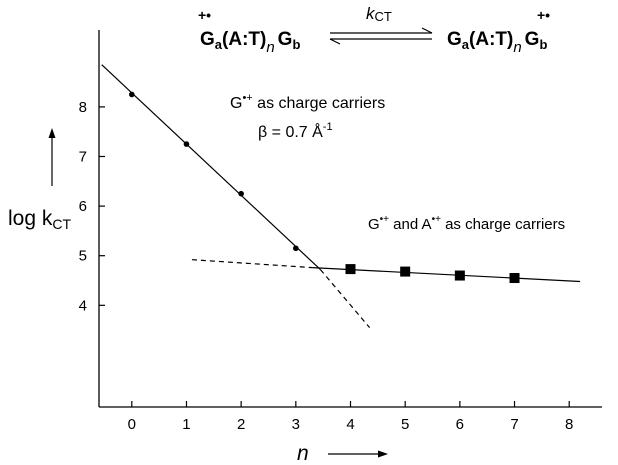  Describe the element at coordinates (427, 30) in the screenshot. I see `forward-arrowhead` at that location.